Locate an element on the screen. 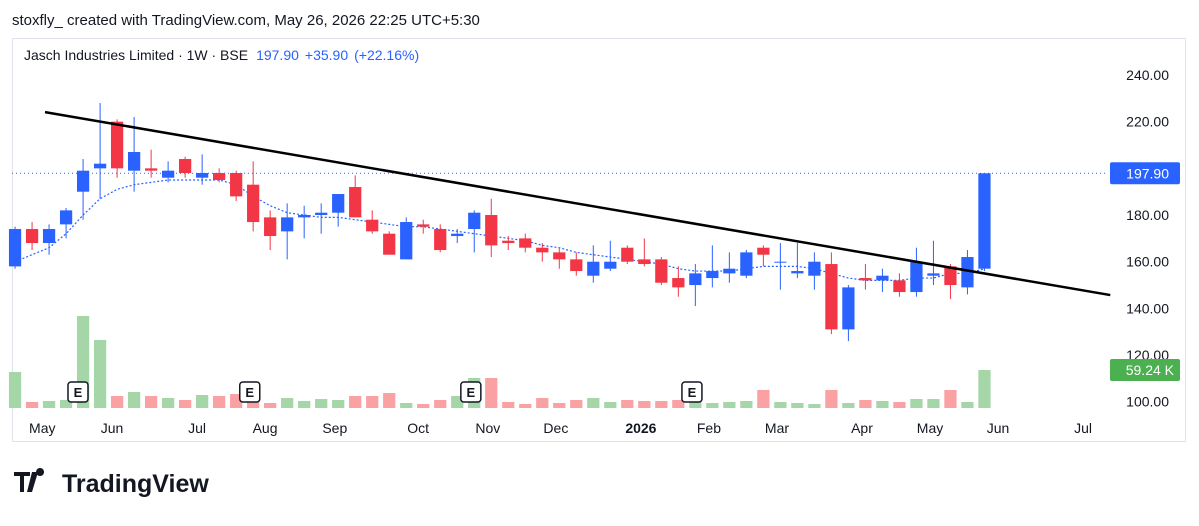 Image resolution: width=1199 pixels, height=526 pixels. volume-label-box is located at coordinates (1145, 370).